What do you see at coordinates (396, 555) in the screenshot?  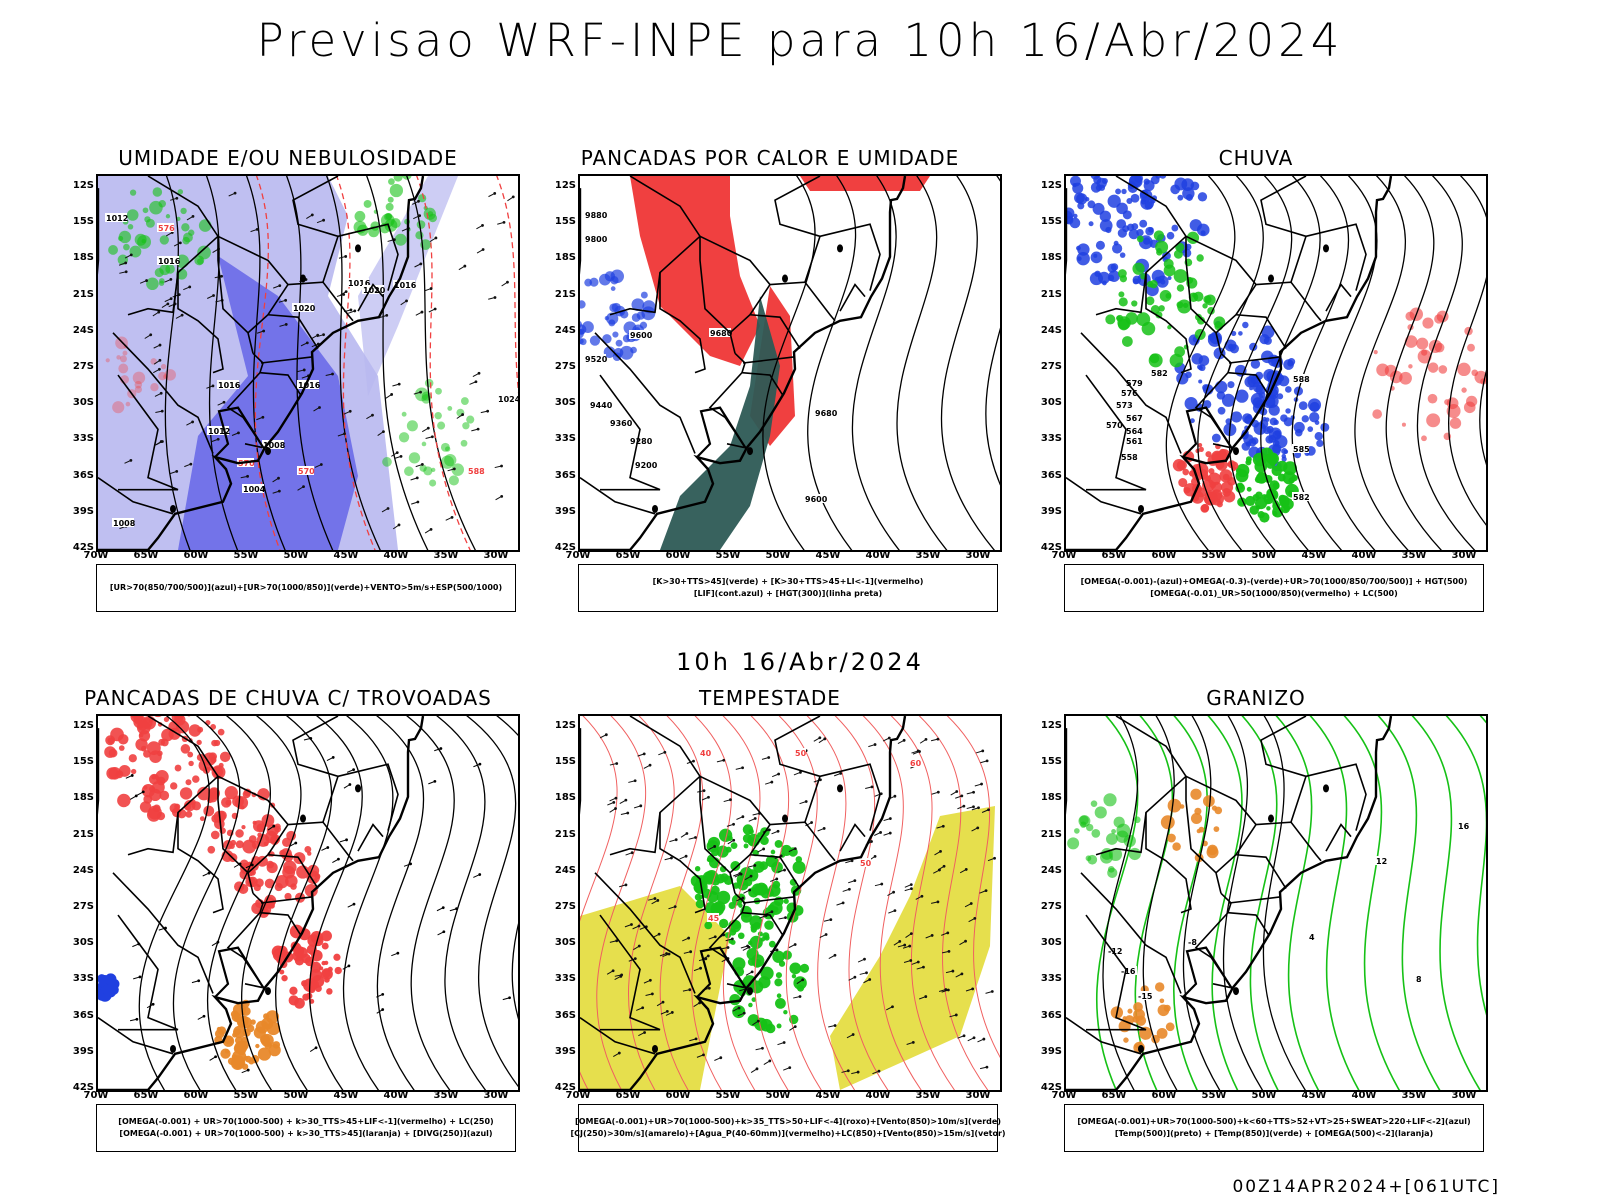 I see `lon-tick-label: 40W` at bounding box center [396, 555].